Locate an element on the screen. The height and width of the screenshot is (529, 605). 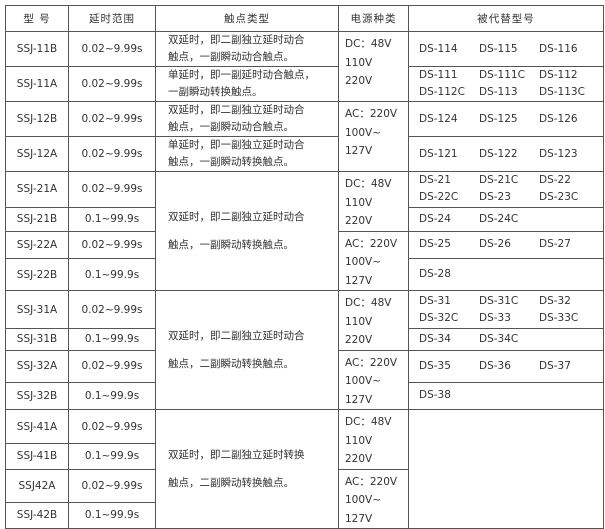
table-row: SSJ-41B 0.1~99.9s is located at coordinates (304, 456).